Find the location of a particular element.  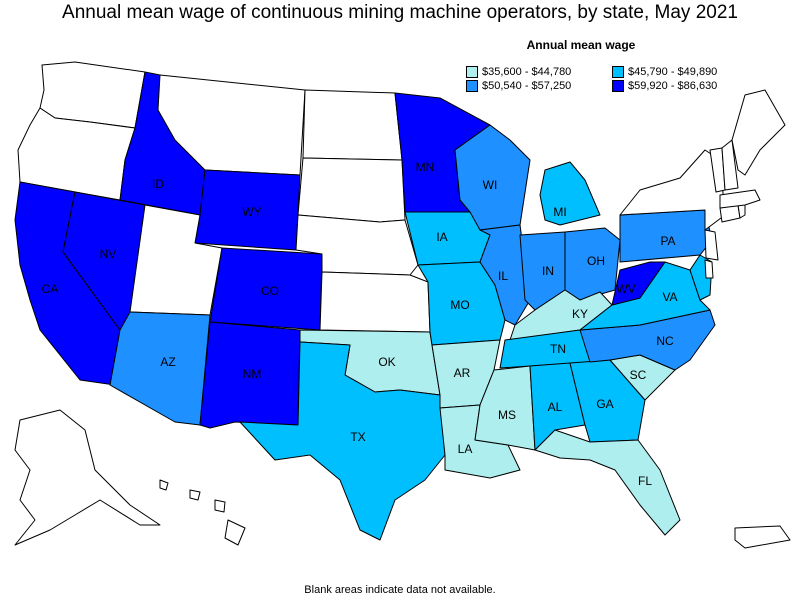

legend-label: $45,790 - $49,890 is located at coordinates (673, 72).